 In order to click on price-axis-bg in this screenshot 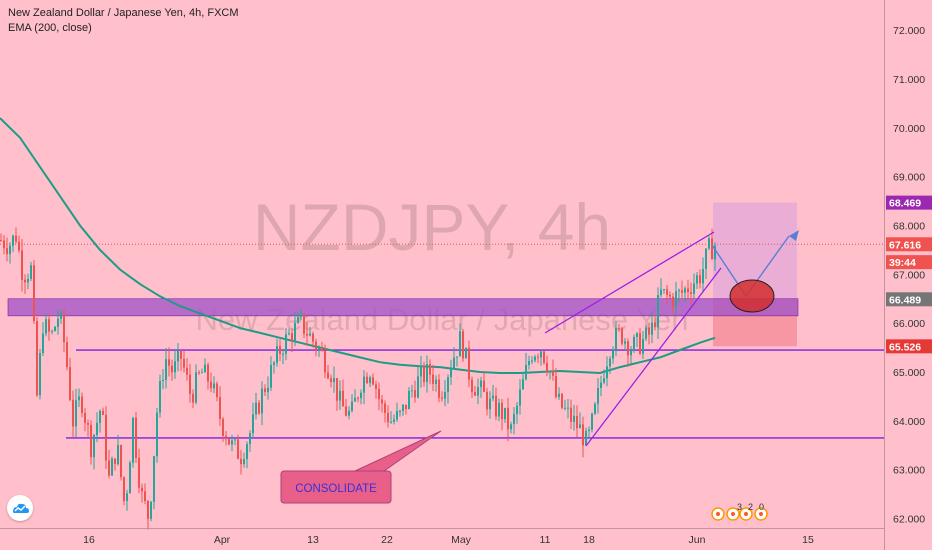, I will do `click(908, 275)`.